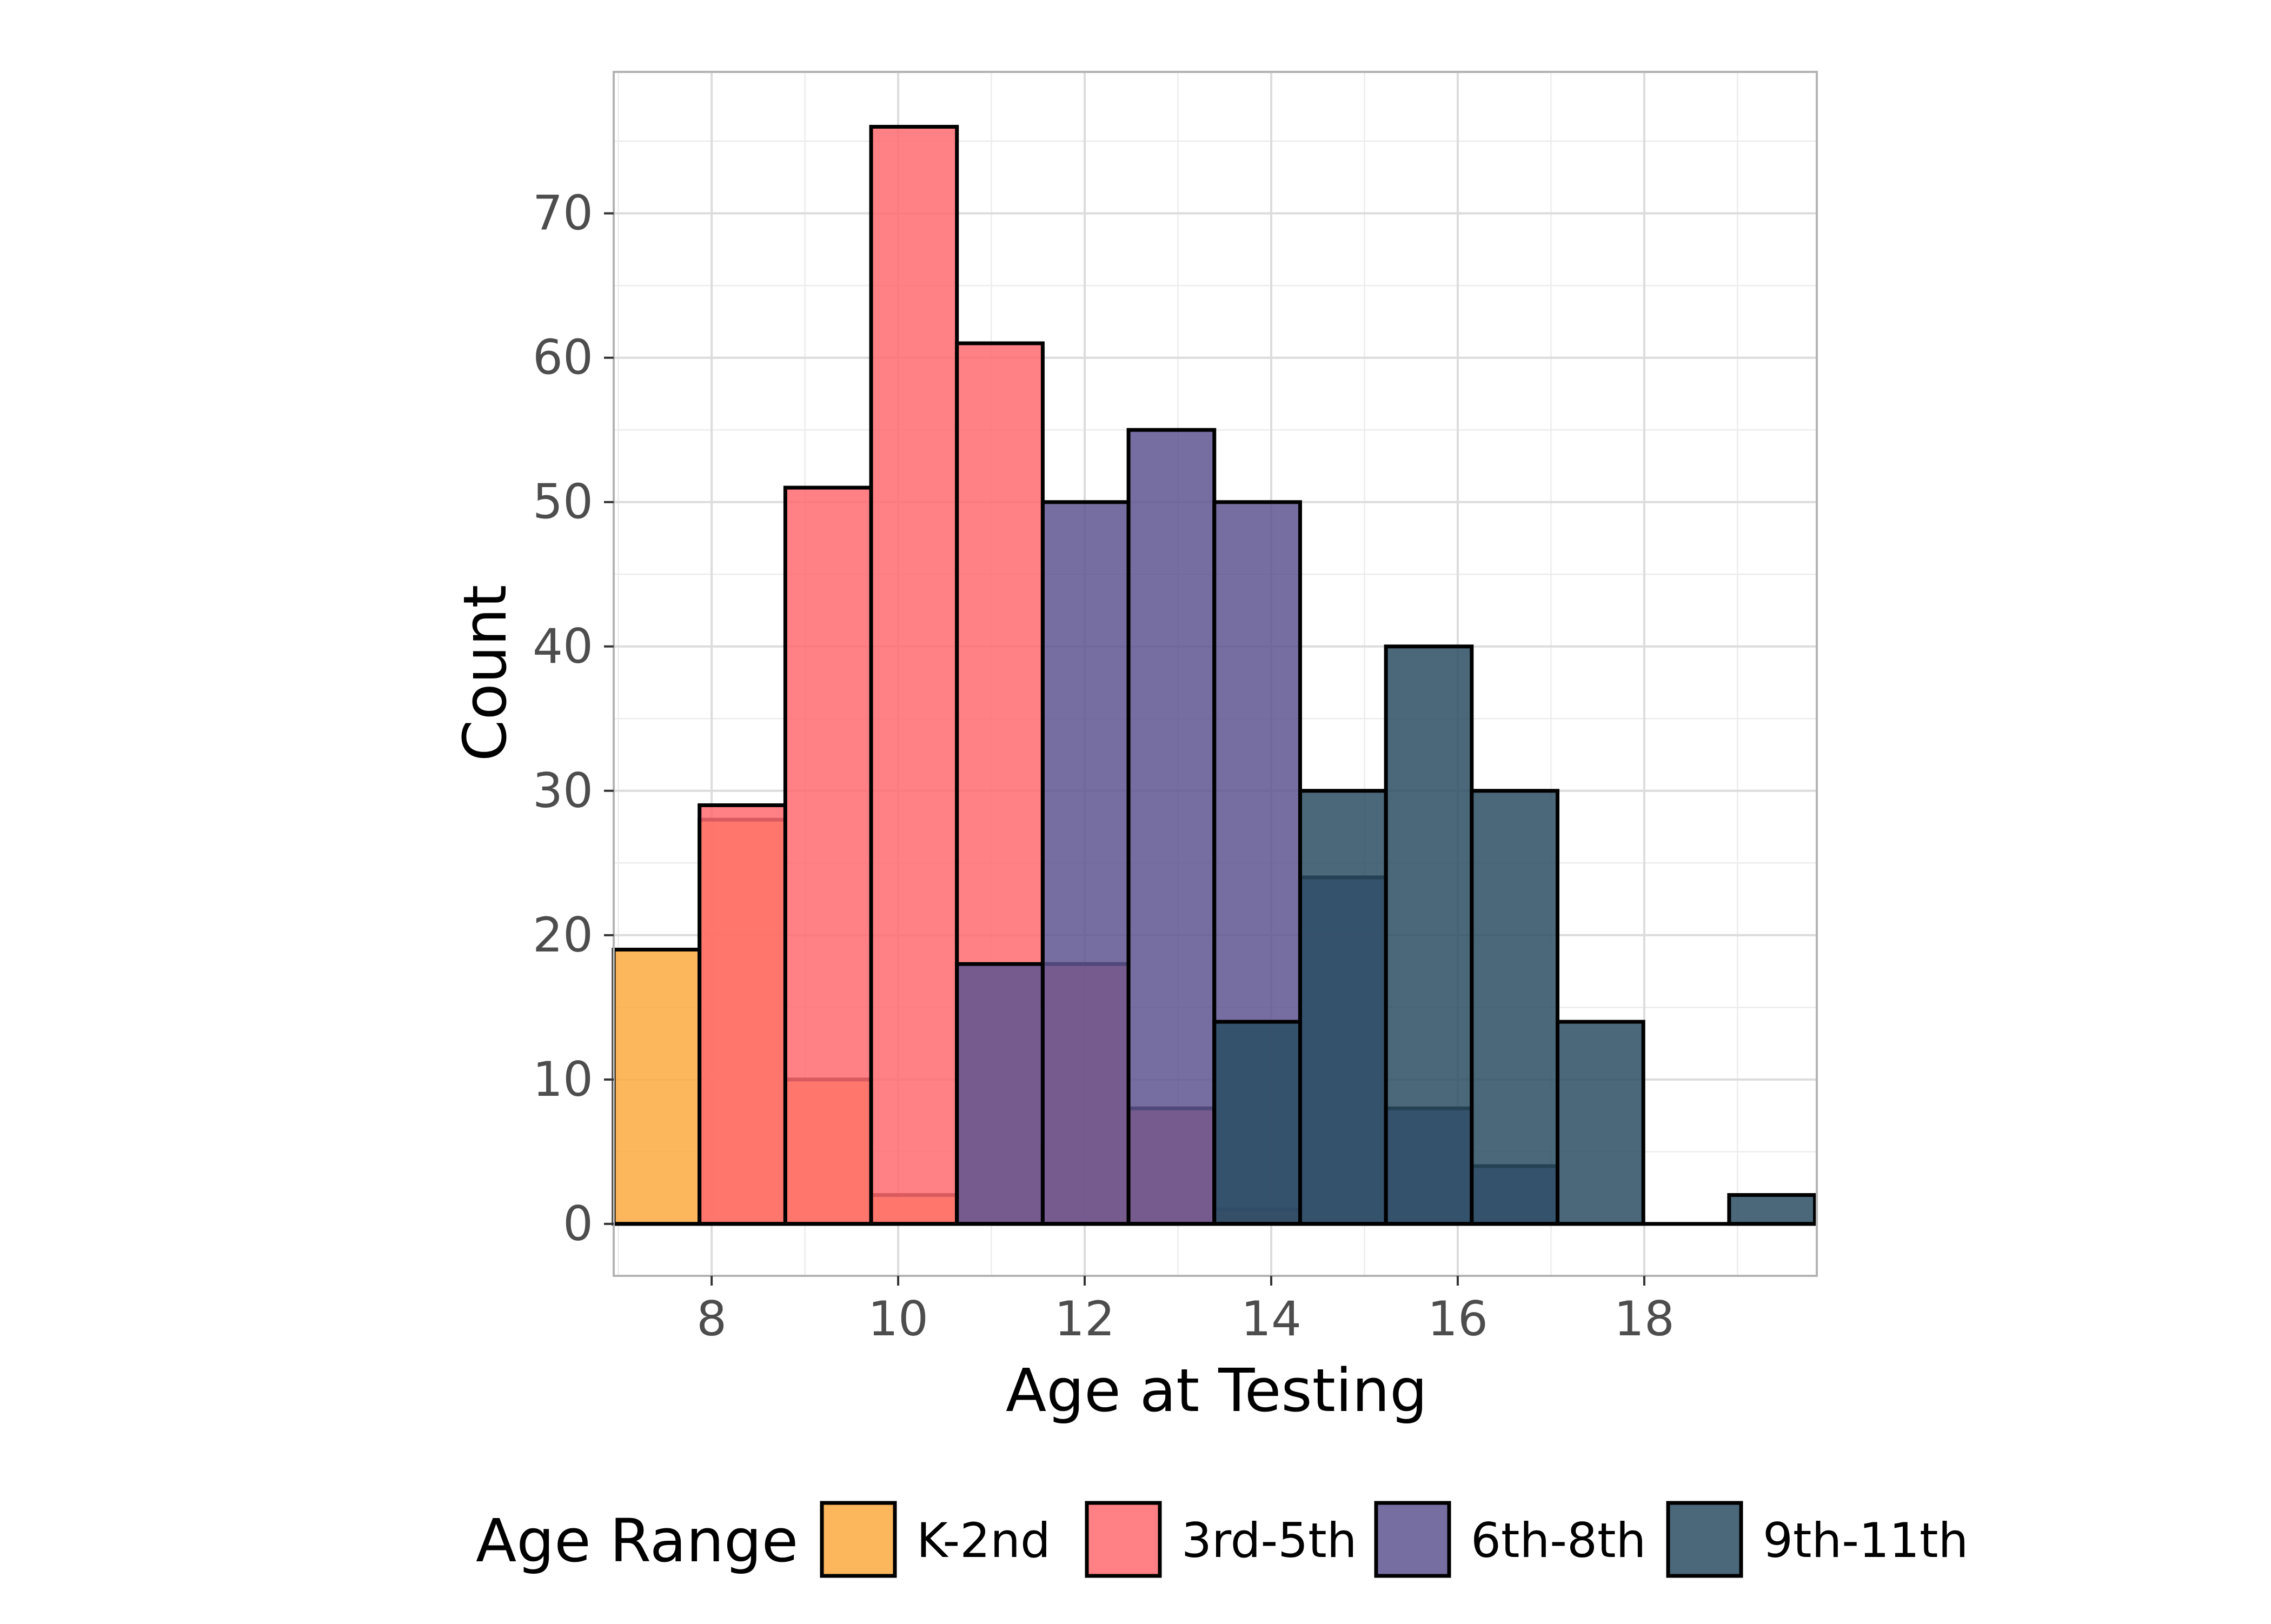 This screenshot has height=1624, width=2271. Describe the element at coordinates (637, 1540) in the screenshot. I see `legend-title: Age Range` at that location.